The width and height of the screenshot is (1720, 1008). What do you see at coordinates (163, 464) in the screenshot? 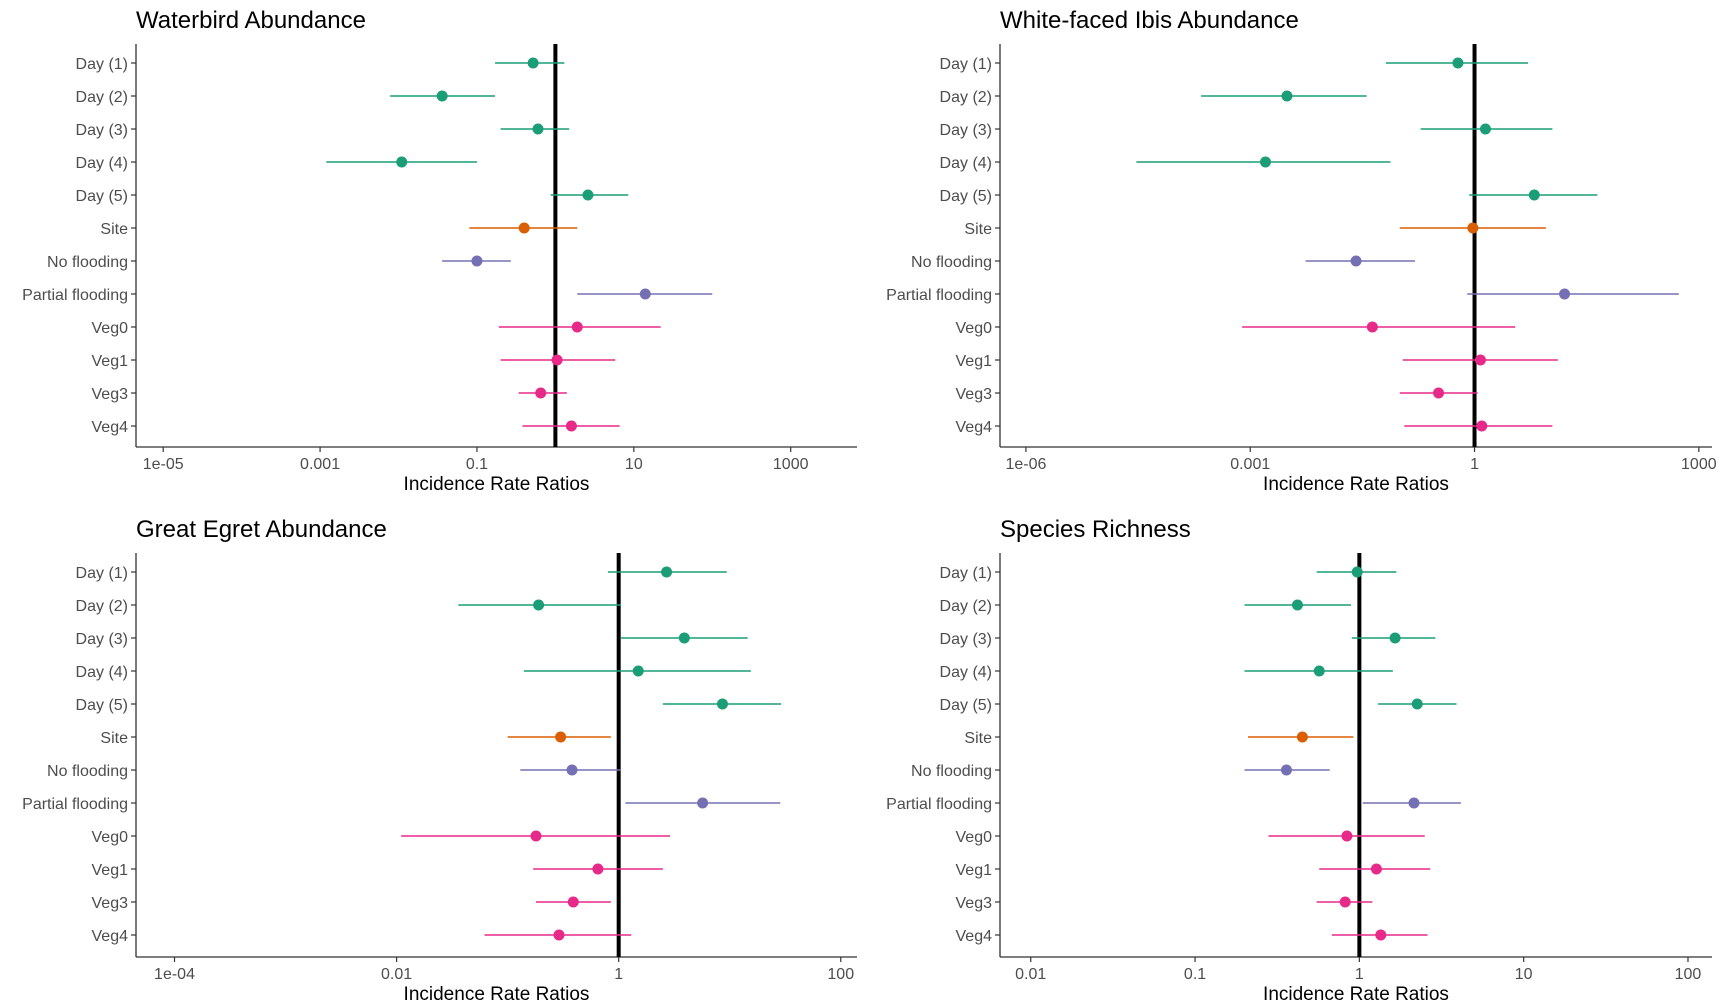
I see `x-tick-label: 1e-05` at bounding box center [163, 464].